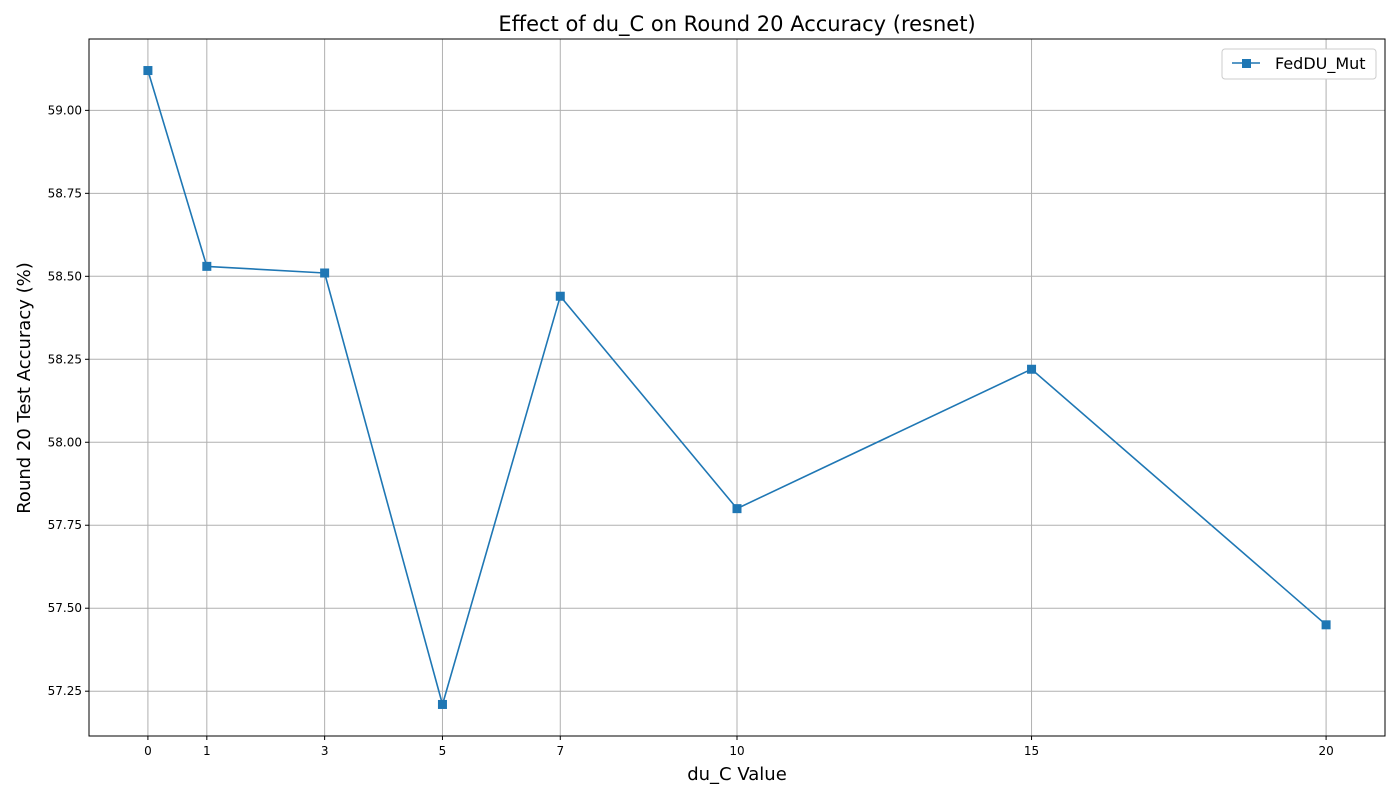 This screenshot has height=800, width=1400. I want to click on y-tick-label: 57.75, so click(65, 525).